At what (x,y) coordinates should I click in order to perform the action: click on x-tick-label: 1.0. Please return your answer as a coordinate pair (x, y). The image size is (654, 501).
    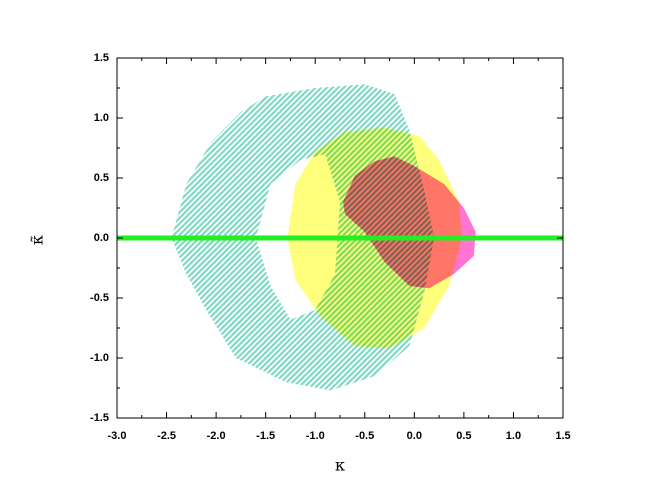
    Looking at the image, I should click on (513, 436).